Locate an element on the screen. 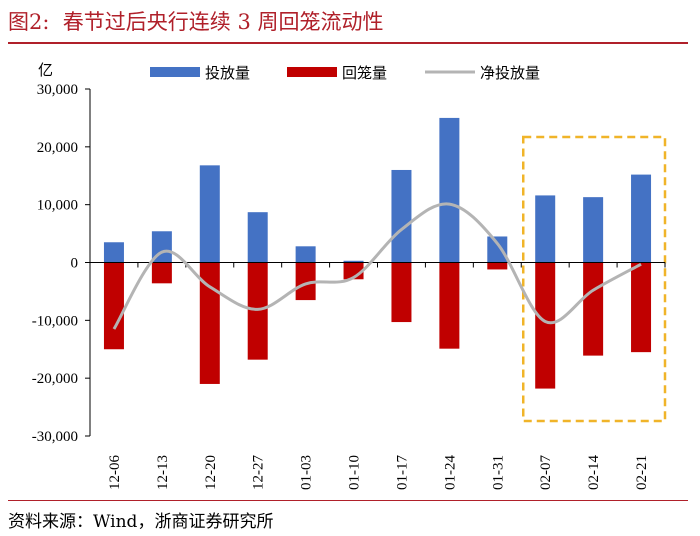  x-tick-label: 01-17 is located at coordinates (402, 472).